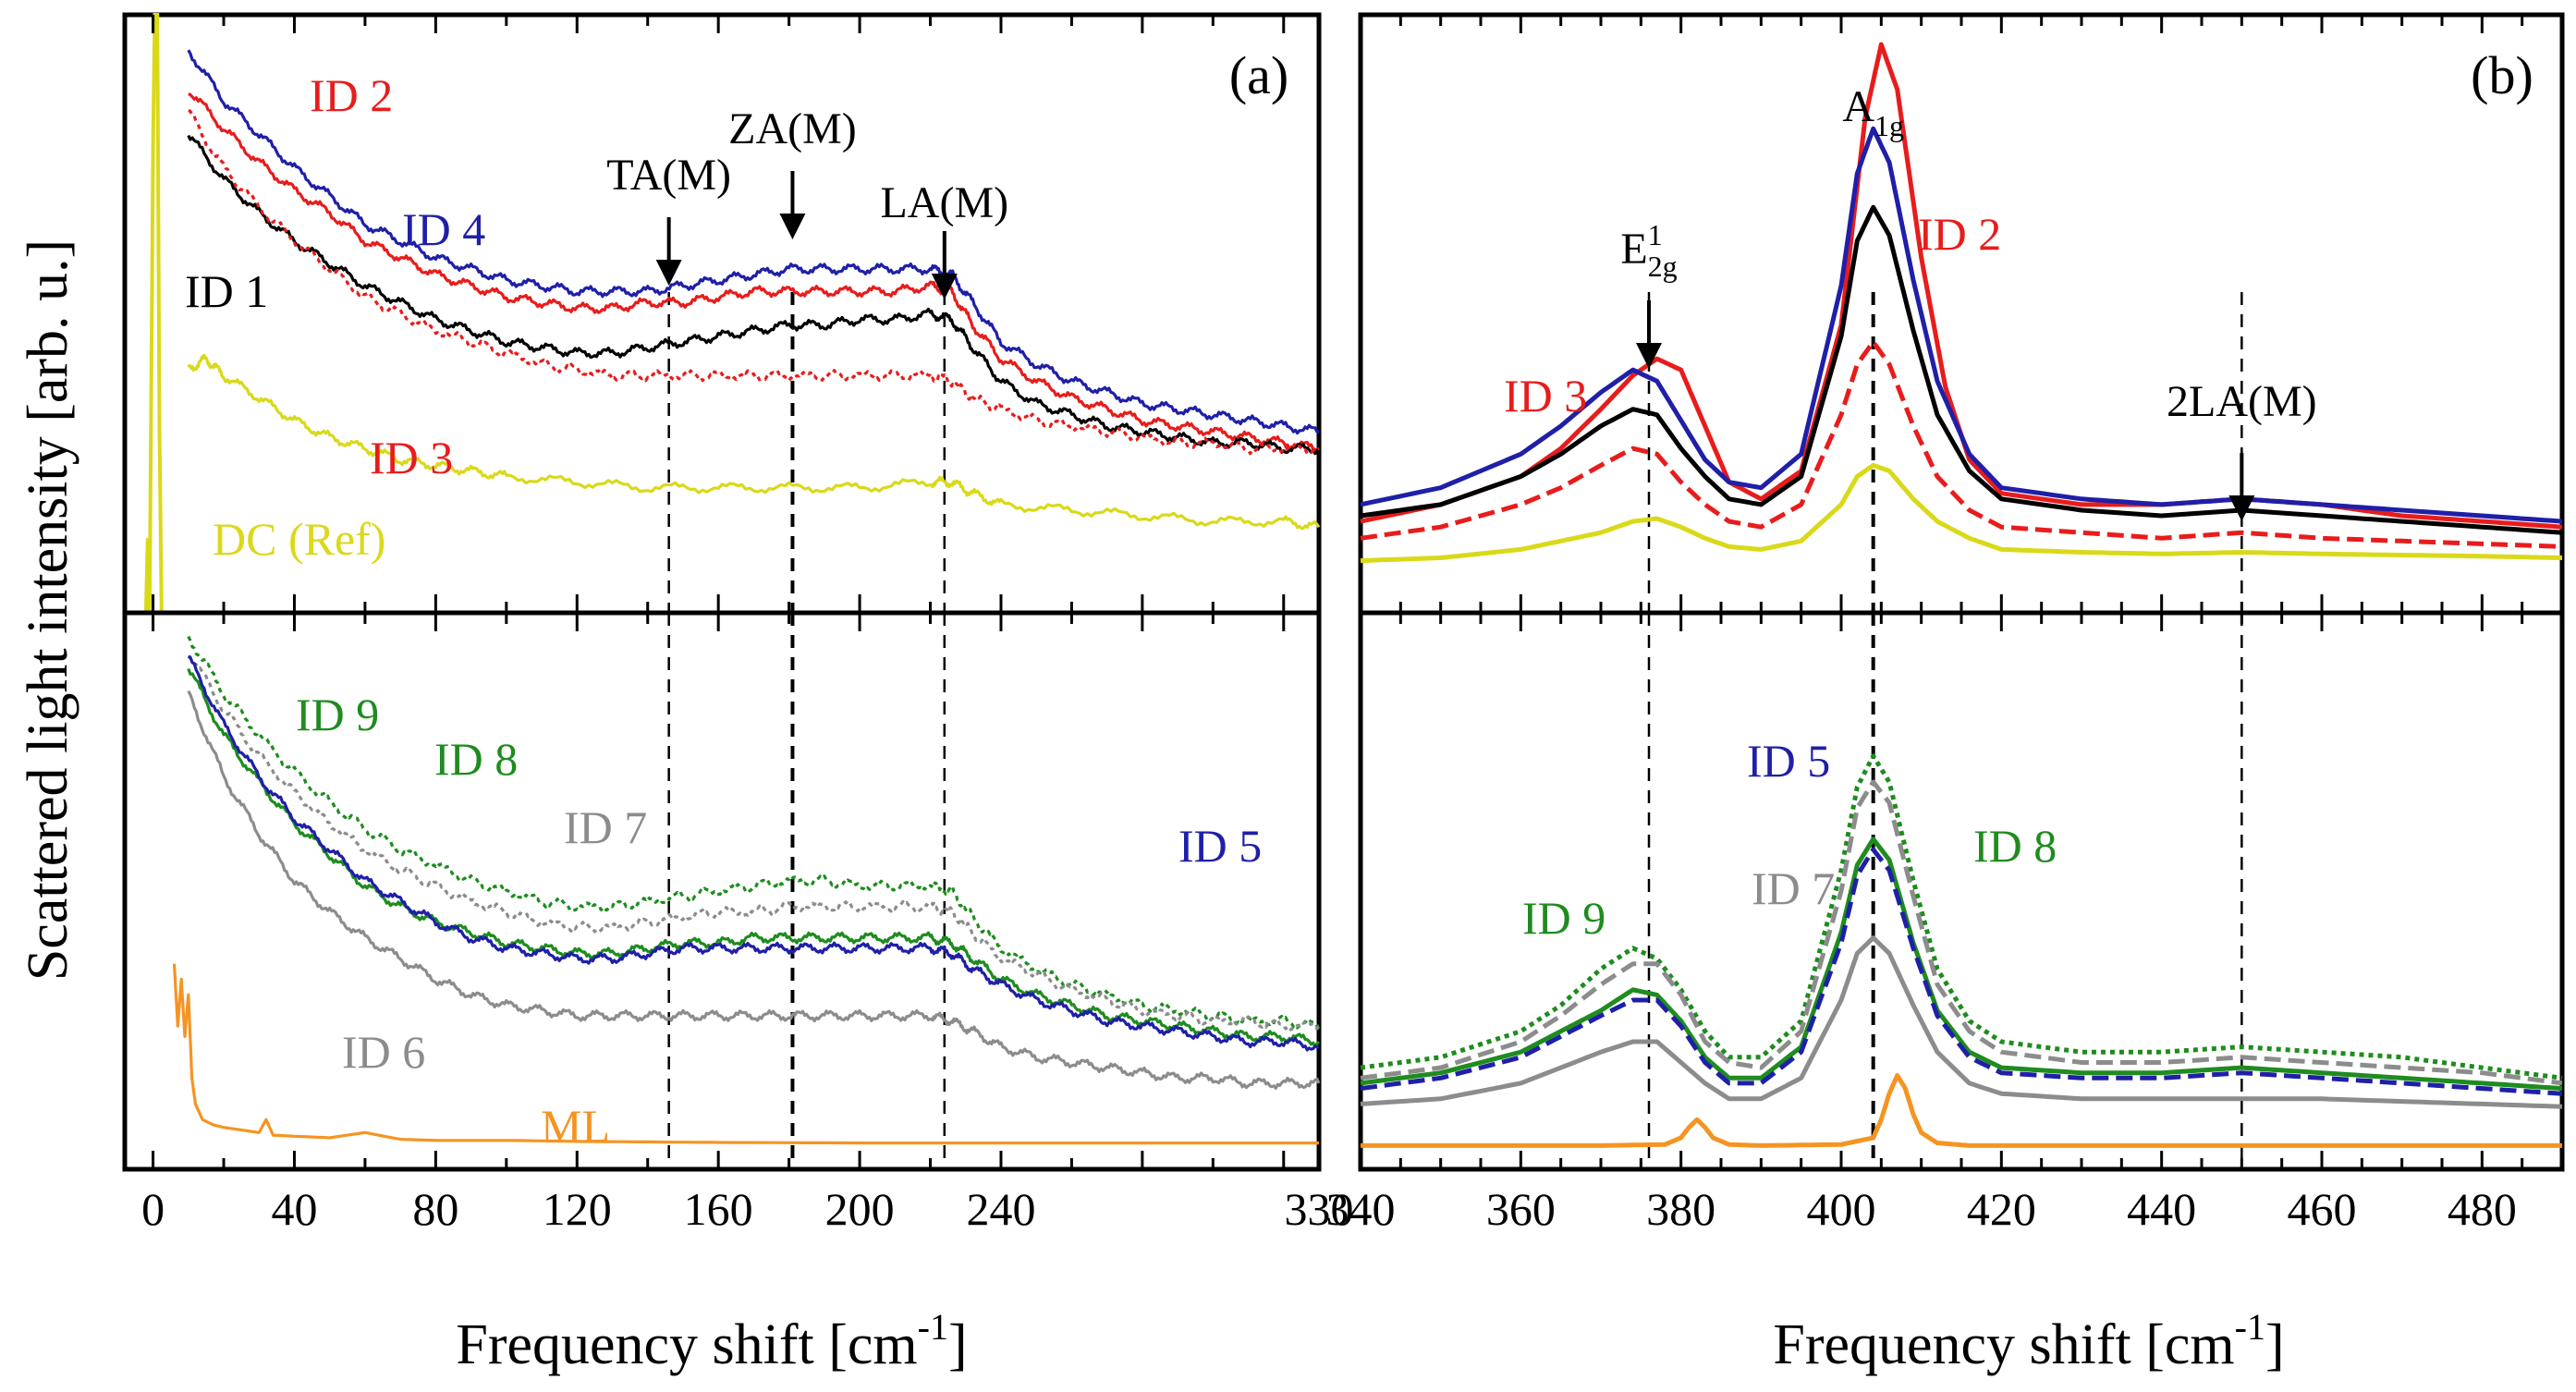  What do you see at coordinates (443, 229) in the screenshot?
I see `curve-label: ID 4` at bounding box center [443, 229].